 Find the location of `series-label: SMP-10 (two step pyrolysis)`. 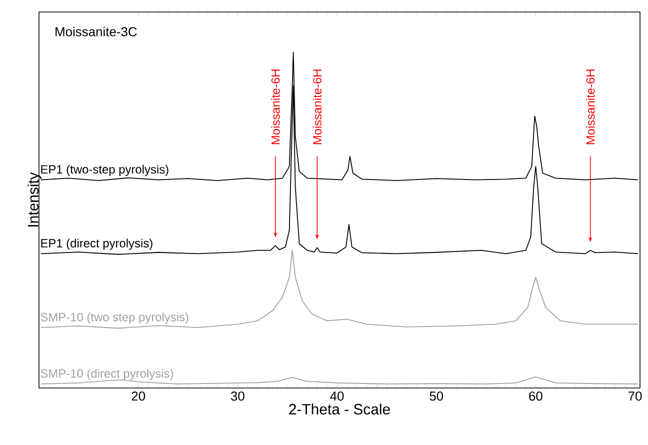

series-label: SMP-10 (two step pyrolysis) is located at coordinates (114, 318).